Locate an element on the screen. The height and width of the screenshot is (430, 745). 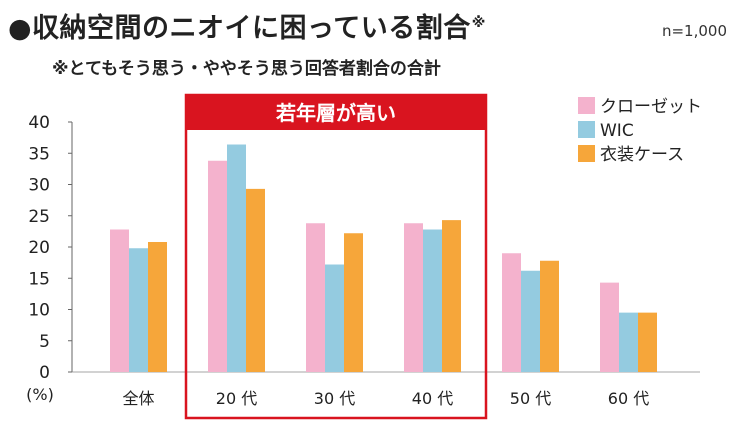
highlight-label-band is located at coordinates (336, 112).